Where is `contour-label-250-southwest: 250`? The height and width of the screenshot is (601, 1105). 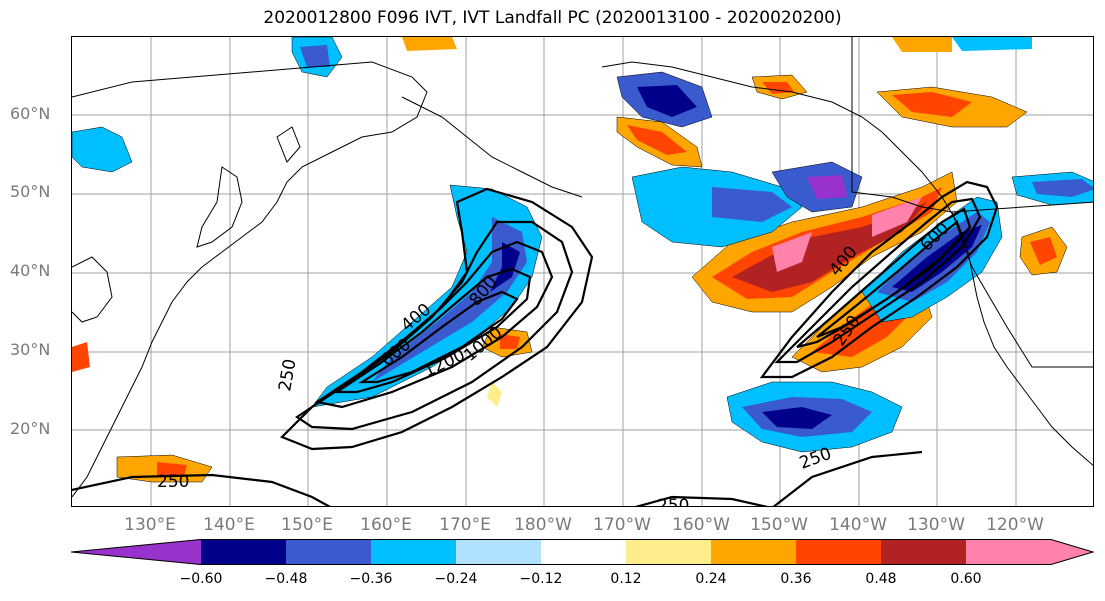
contour-label-250-southwest: 250 is located at coordinates (173, 482).